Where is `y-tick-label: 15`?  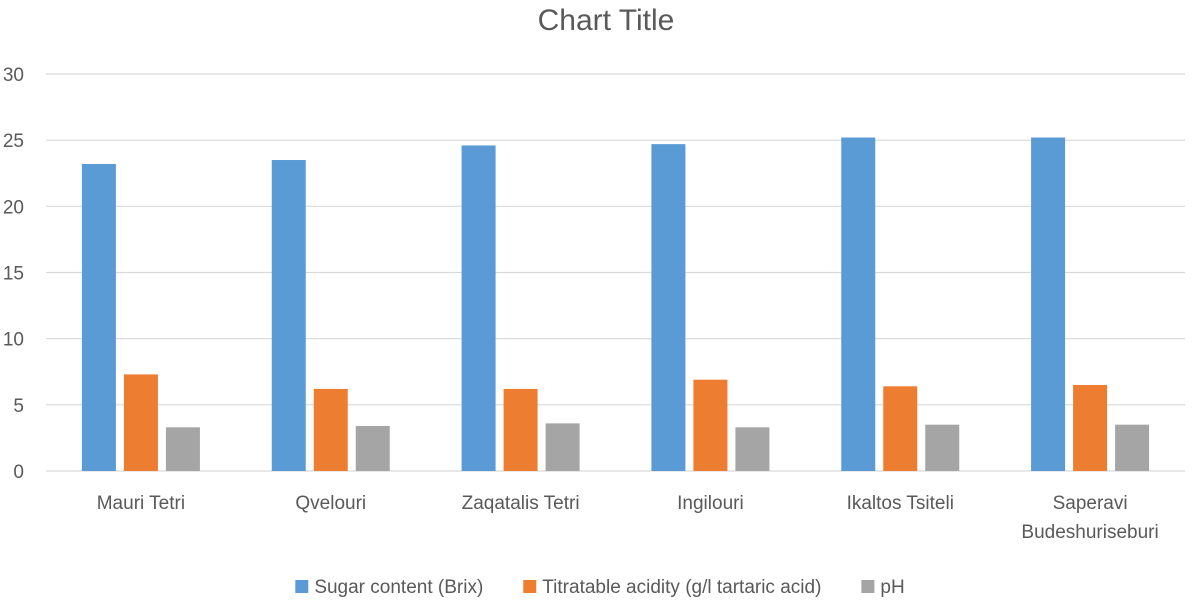
y-tick-label: 15 is located at coordinates (13, 274).